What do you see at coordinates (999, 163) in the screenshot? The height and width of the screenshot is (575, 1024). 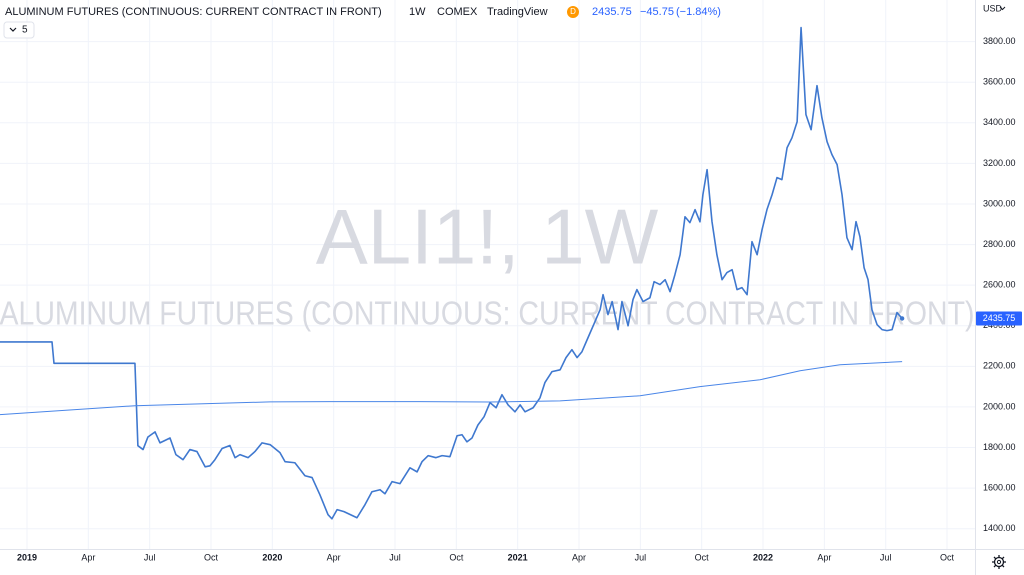 I see `y-tick-label: 3200.00` at bounding box center [999, 163].